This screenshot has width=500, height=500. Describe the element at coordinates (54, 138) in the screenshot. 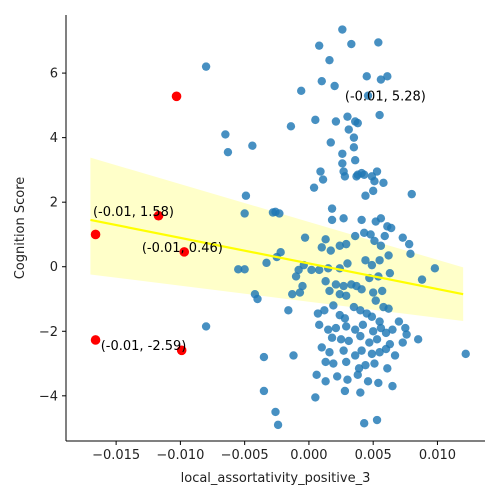

I see `y-tick-label: 4` at that location.